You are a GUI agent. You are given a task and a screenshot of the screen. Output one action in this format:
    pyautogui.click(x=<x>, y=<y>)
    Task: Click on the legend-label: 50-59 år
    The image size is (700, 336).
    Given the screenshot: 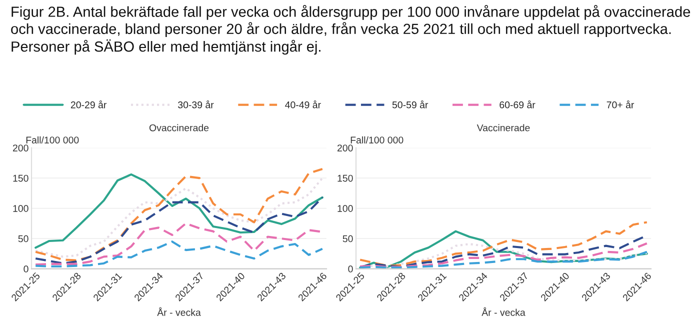 What is the action you would take?
    pyautogui.click(x=410, y=104)
    